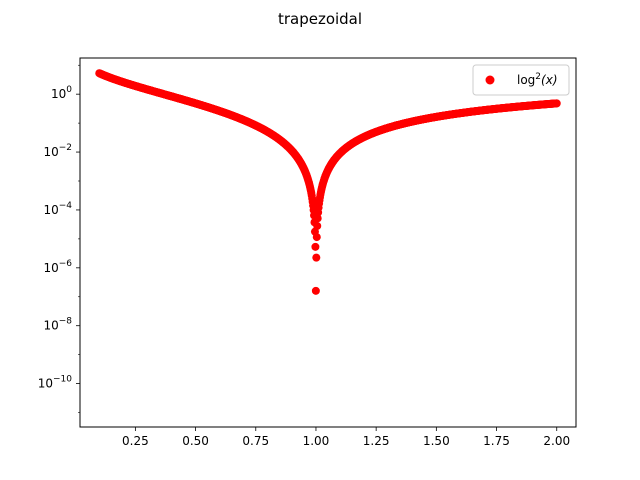  I want to click on legend: log2(x), so click(521, 80).